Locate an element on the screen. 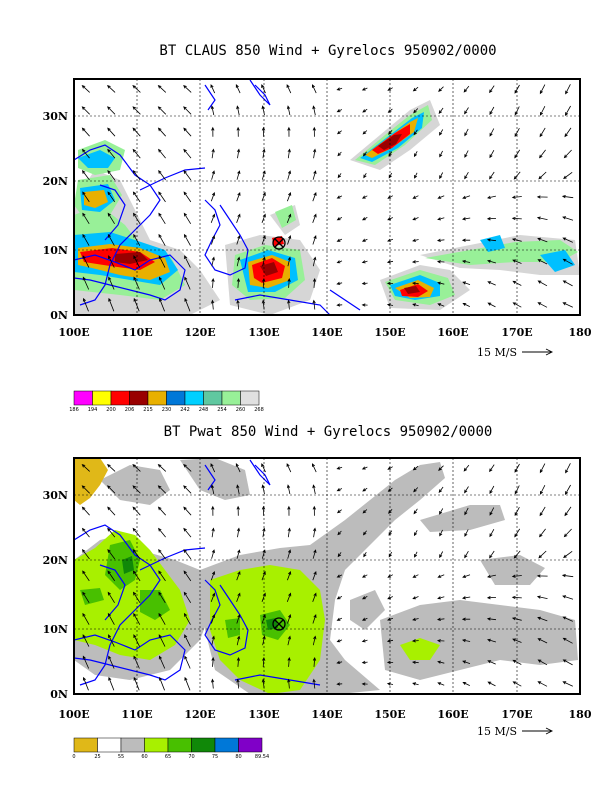 The height and width of the screenshot is (792, 612). lon-tick: 120E is located at coordinates (199, 332).